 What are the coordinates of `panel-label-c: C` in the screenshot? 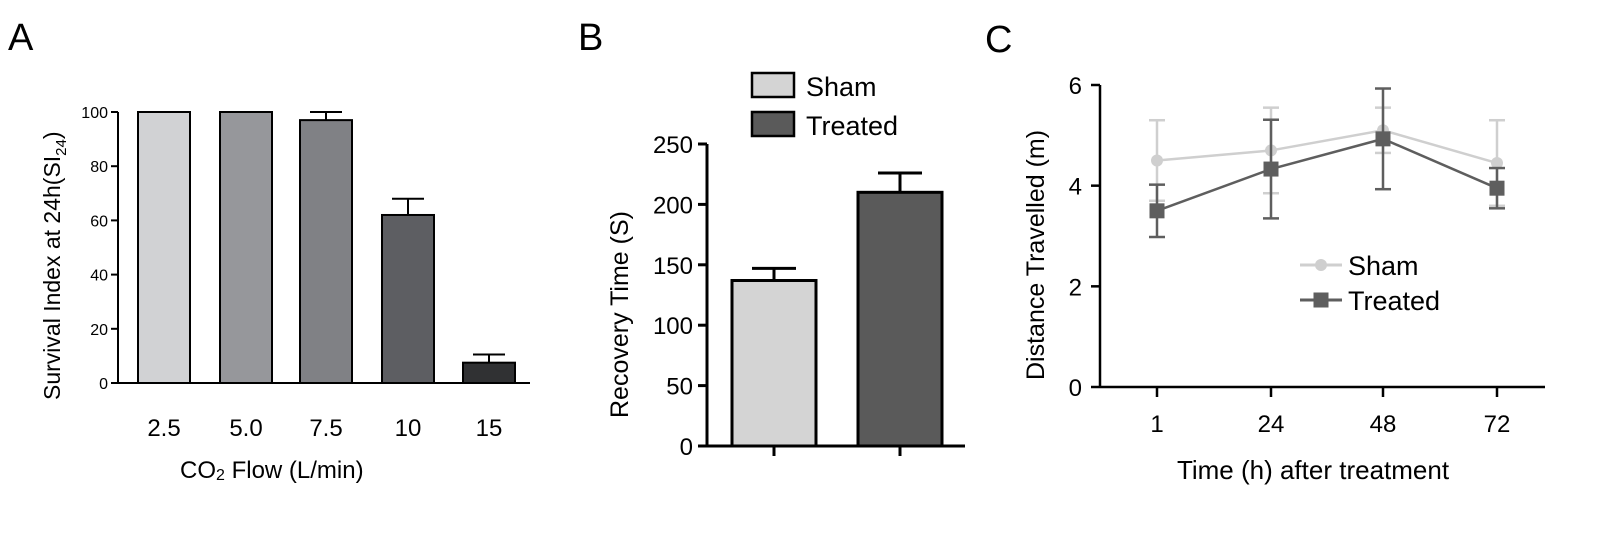 It's located at (998, 40).